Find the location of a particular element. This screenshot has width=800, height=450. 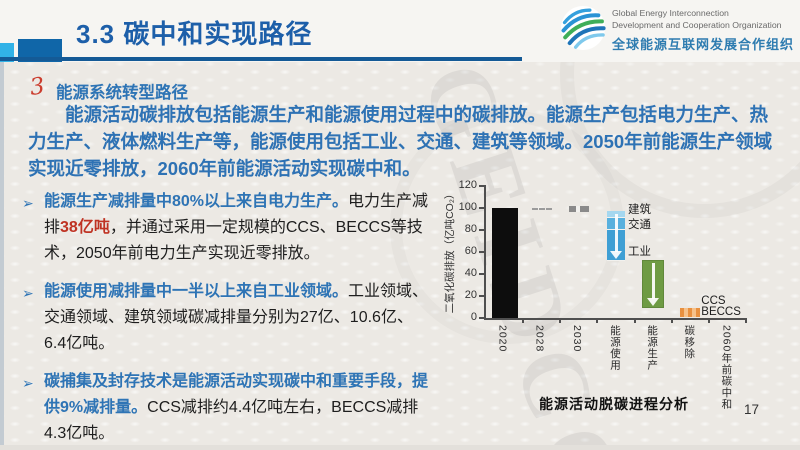

bullet-lead: 能源生产减排量中80%以上来自电力生产。 is located at coordinates (196, 201).